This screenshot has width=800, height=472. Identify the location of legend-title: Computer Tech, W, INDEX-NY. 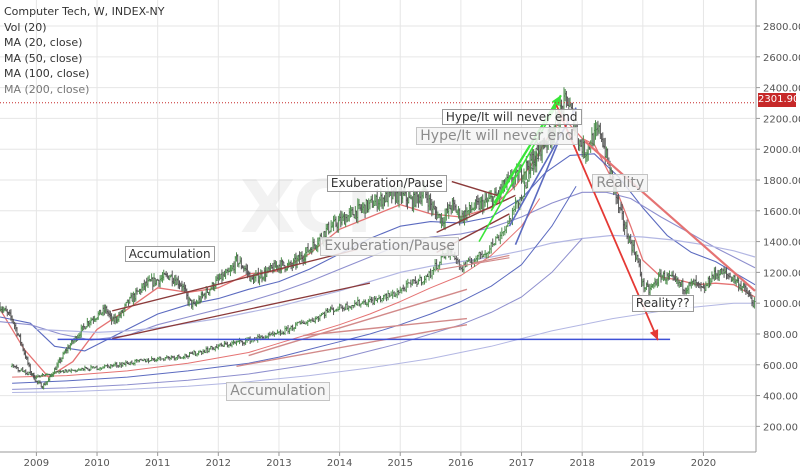
(84, 11).